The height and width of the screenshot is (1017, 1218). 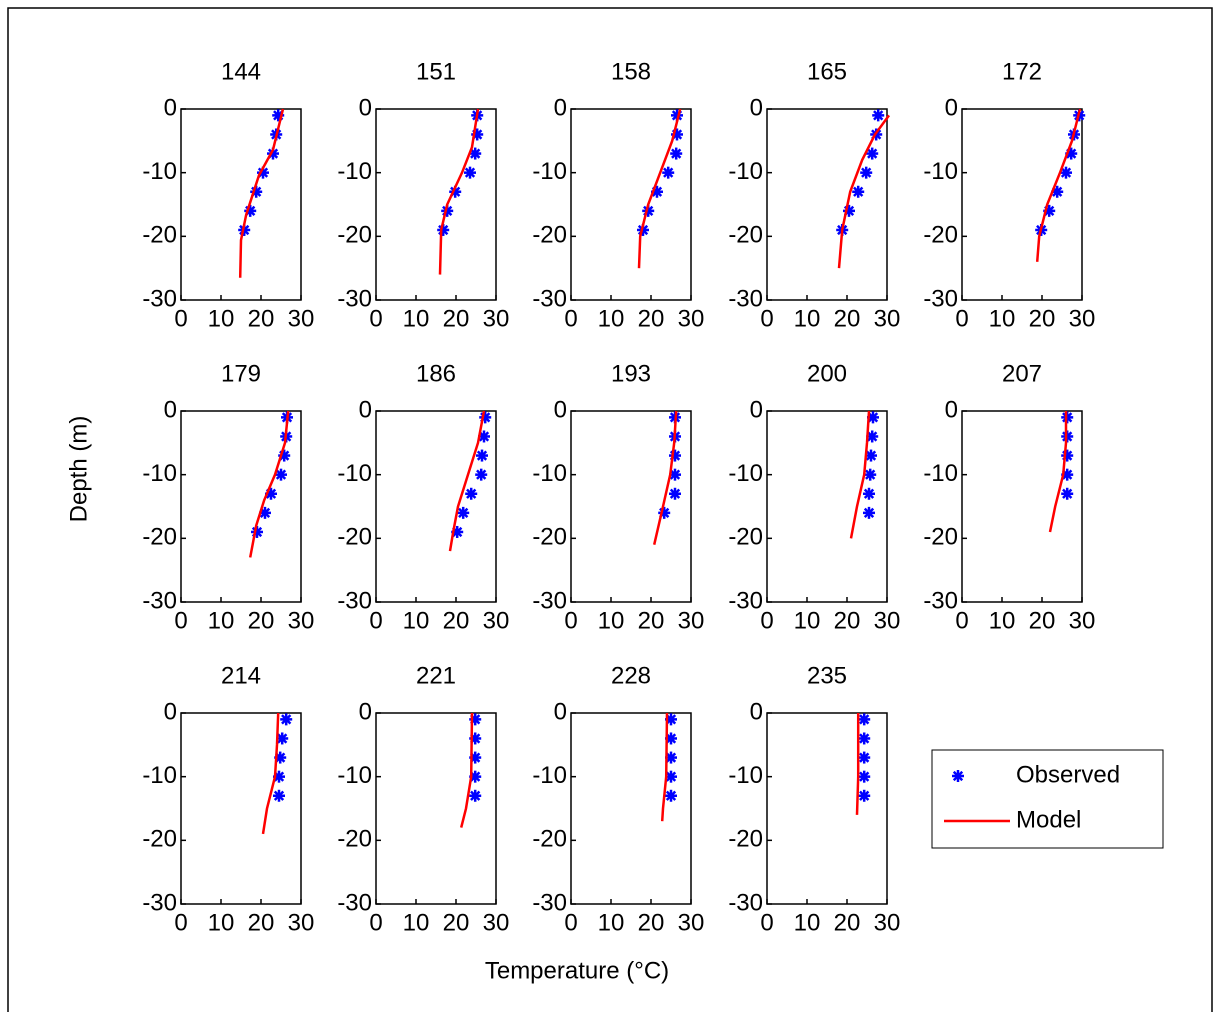 What do you see at coordinates (631, 675) in the screenshot?
I see `subplot-title: 228` at bounding box center [631, 675].